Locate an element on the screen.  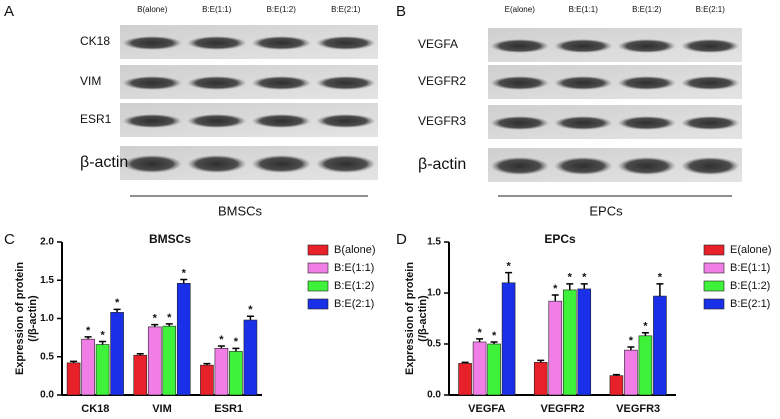
y-tick-label: 0.0 is located at coordinates (47, 395).